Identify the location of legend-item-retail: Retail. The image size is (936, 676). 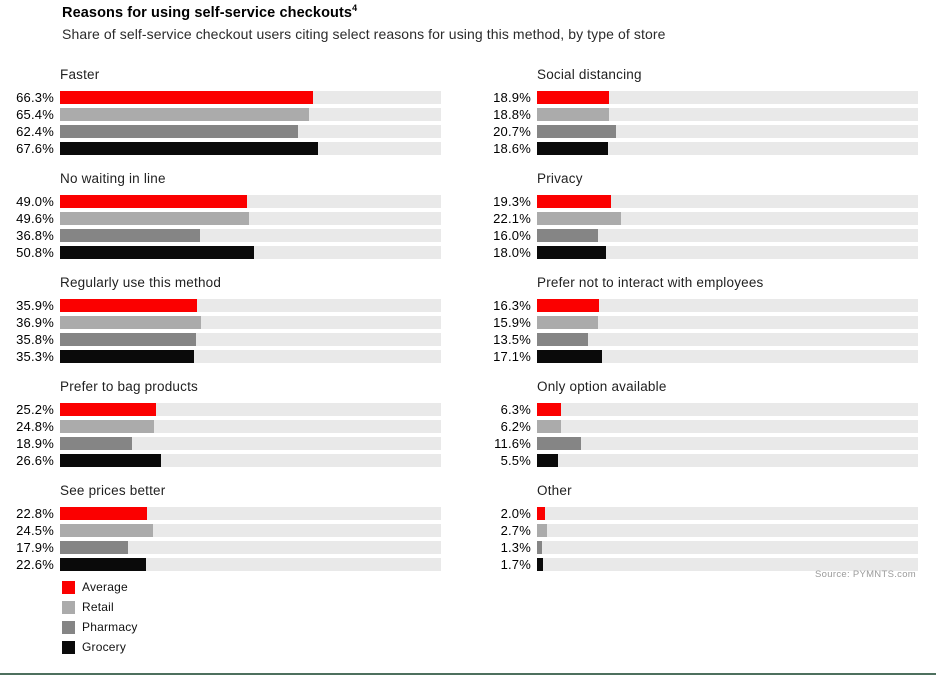
(100, 607).